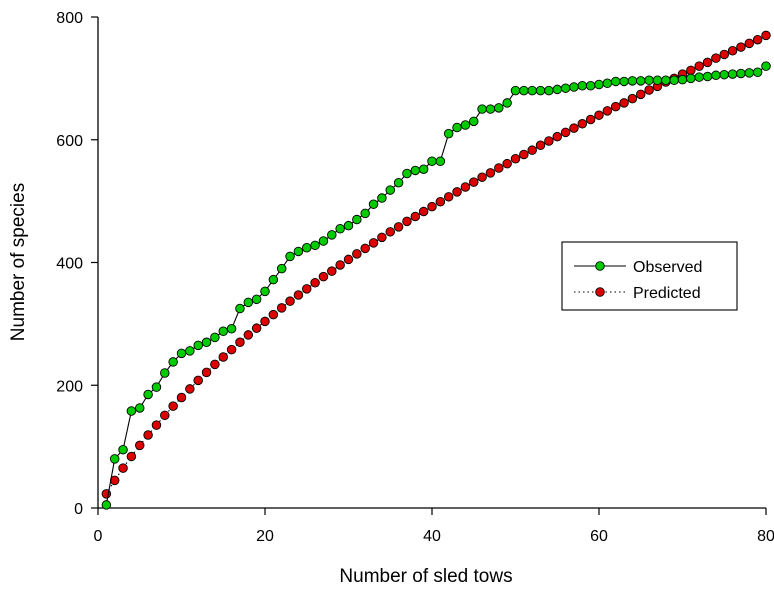 This screenshot has height=592, width=774. What do you see at coordinates (667, 293) in the screenshot?
I see `legend-label-predicted: Predicted` at bounding box center [667, 293].